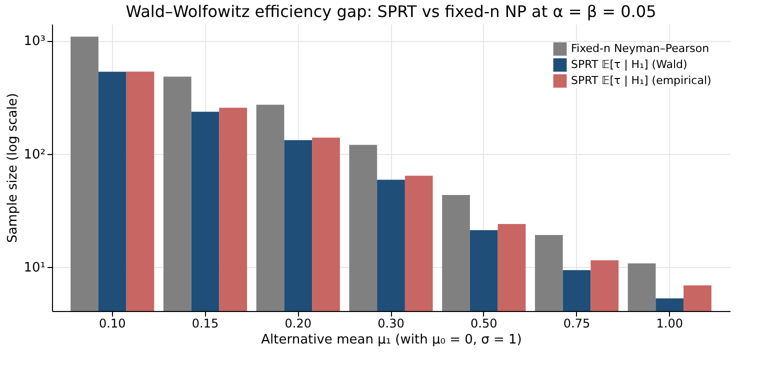 Image resolution: width=758 pixels, height=385 pixels. What do you see at coordinates (391, 340) in the screenshot?
I see `x-axis-title: Alternative mean μ₁ (with μ₀ = 0, σ = 1)` at bounding box center [391, 340].